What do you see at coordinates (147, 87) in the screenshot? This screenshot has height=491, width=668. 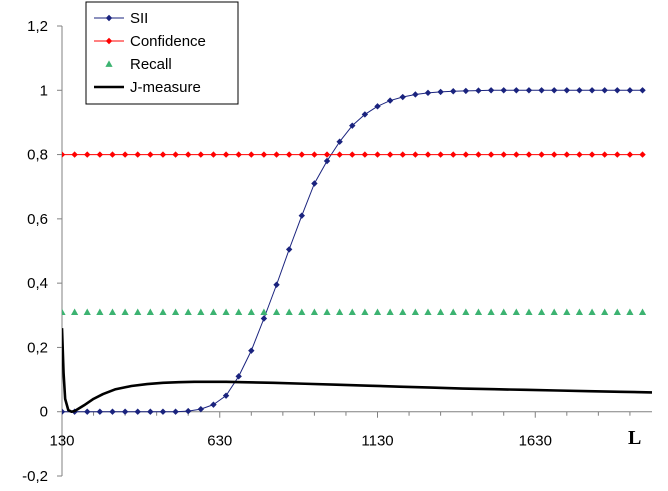 I see `legend-entry-j-measure: J-measure` at bounding box center [147, 87].